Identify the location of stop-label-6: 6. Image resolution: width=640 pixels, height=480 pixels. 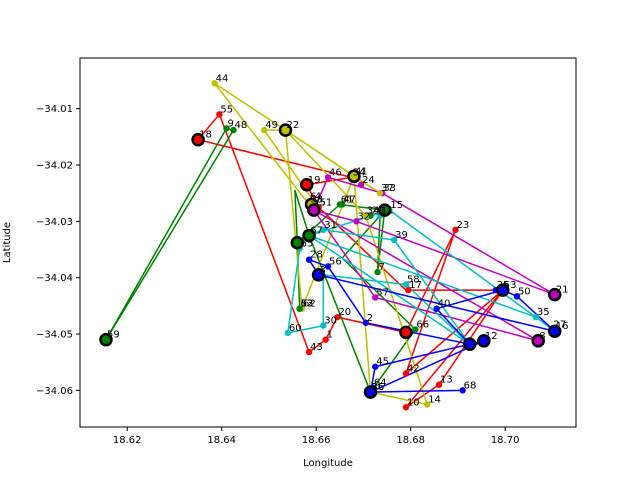
(313, 197).